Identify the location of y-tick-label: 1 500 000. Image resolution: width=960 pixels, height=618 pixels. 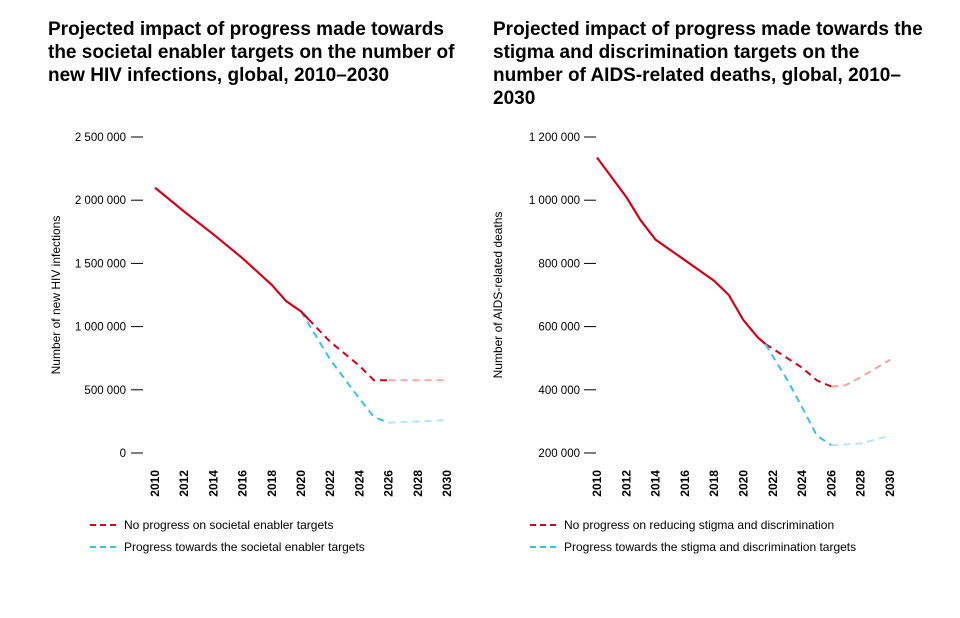
(100, 264).